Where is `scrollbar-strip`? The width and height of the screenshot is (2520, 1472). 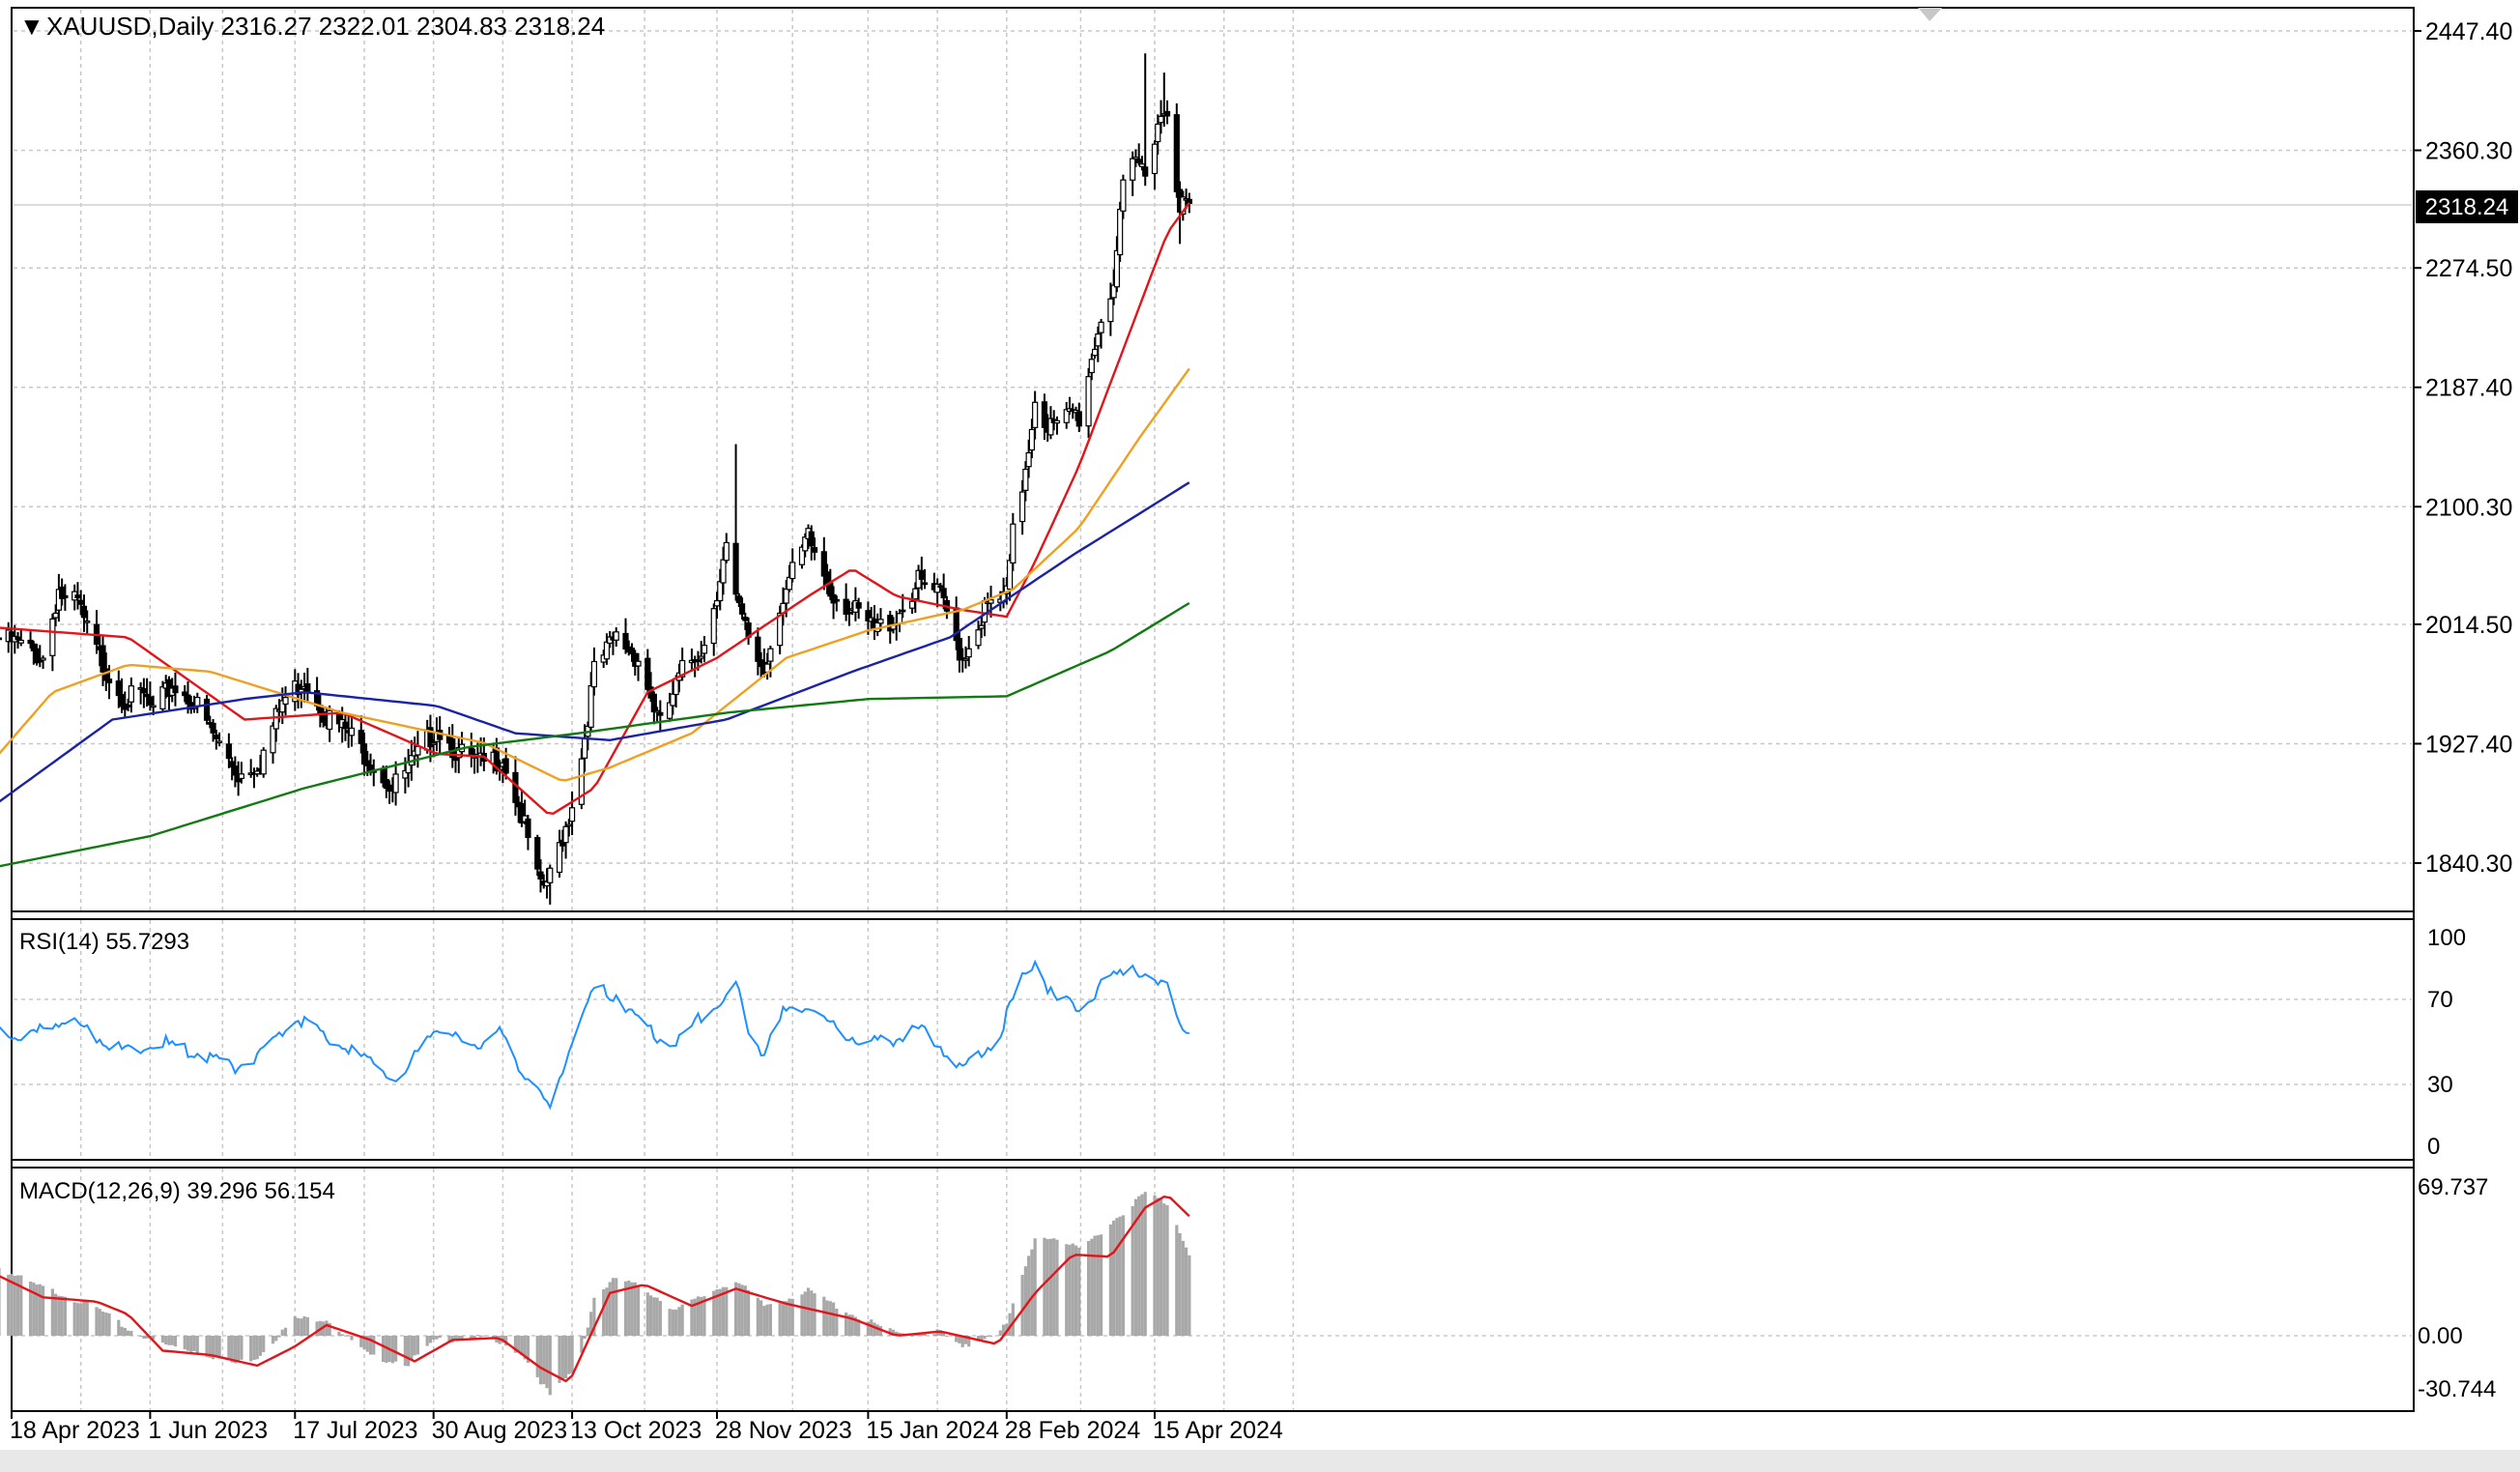 scrollbar-strip is located at coordinates (1260, 1461).